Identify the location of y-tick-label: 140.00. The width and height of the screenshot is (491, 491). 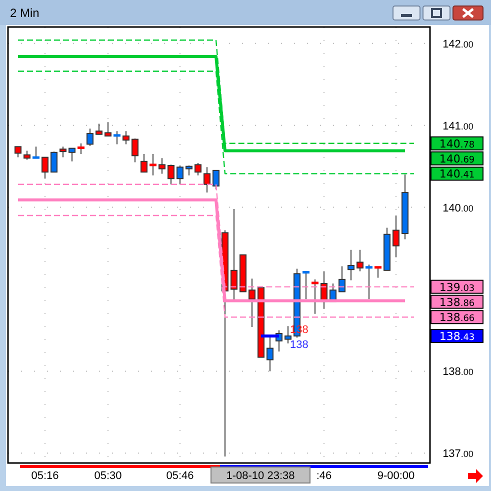
(458, 208).